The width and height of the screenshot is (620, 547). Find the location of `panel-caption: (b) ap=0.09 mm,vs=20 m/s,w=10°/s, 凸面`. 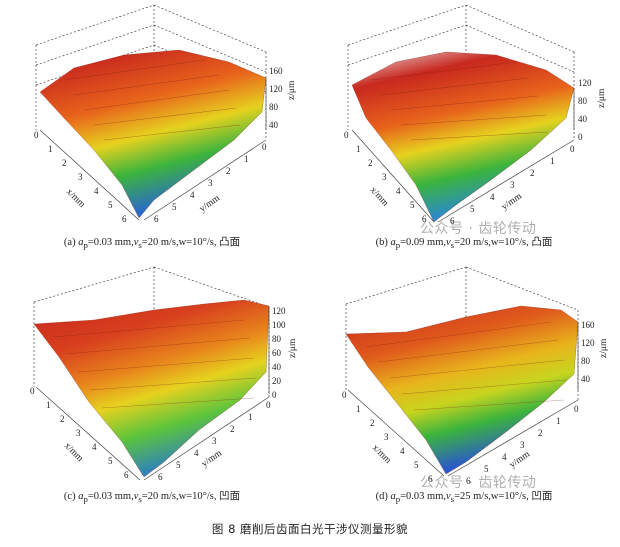

panel-caption: (b) ap=0.09 mm,vs=20 m/s,w=10°/s, 凸面 is located at coordinates (464, 244).